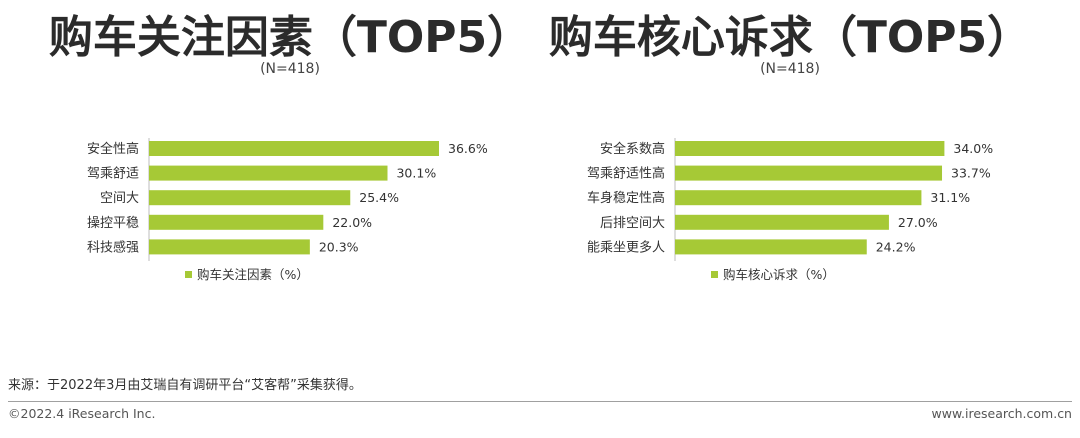  What do you see at coordinates (540, 401) in the screenshot?
I see `footer-divider` at bounding box center [540, 401].